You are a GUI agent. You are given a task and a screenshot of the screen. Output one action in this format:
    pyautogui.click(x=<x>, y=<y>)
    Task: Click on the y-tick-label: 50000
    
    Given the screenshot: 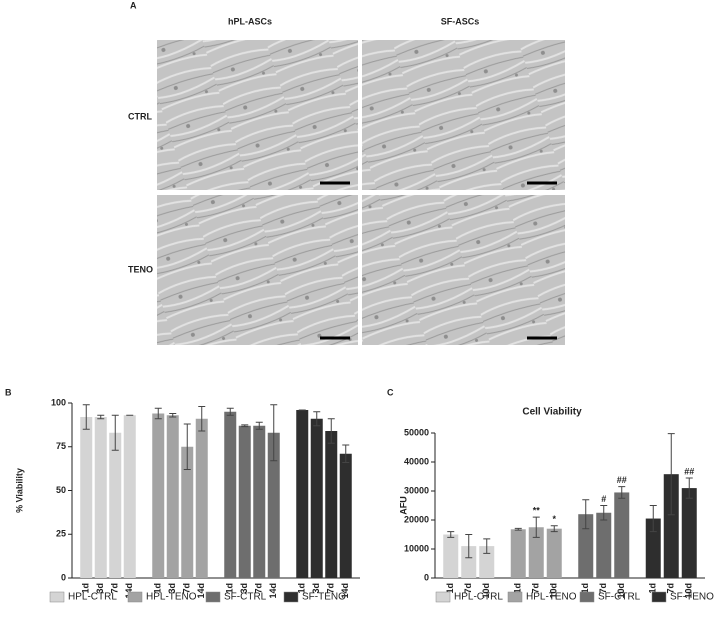 What is the action you would take?
    pyautogui.click(x=416, y=432)
    